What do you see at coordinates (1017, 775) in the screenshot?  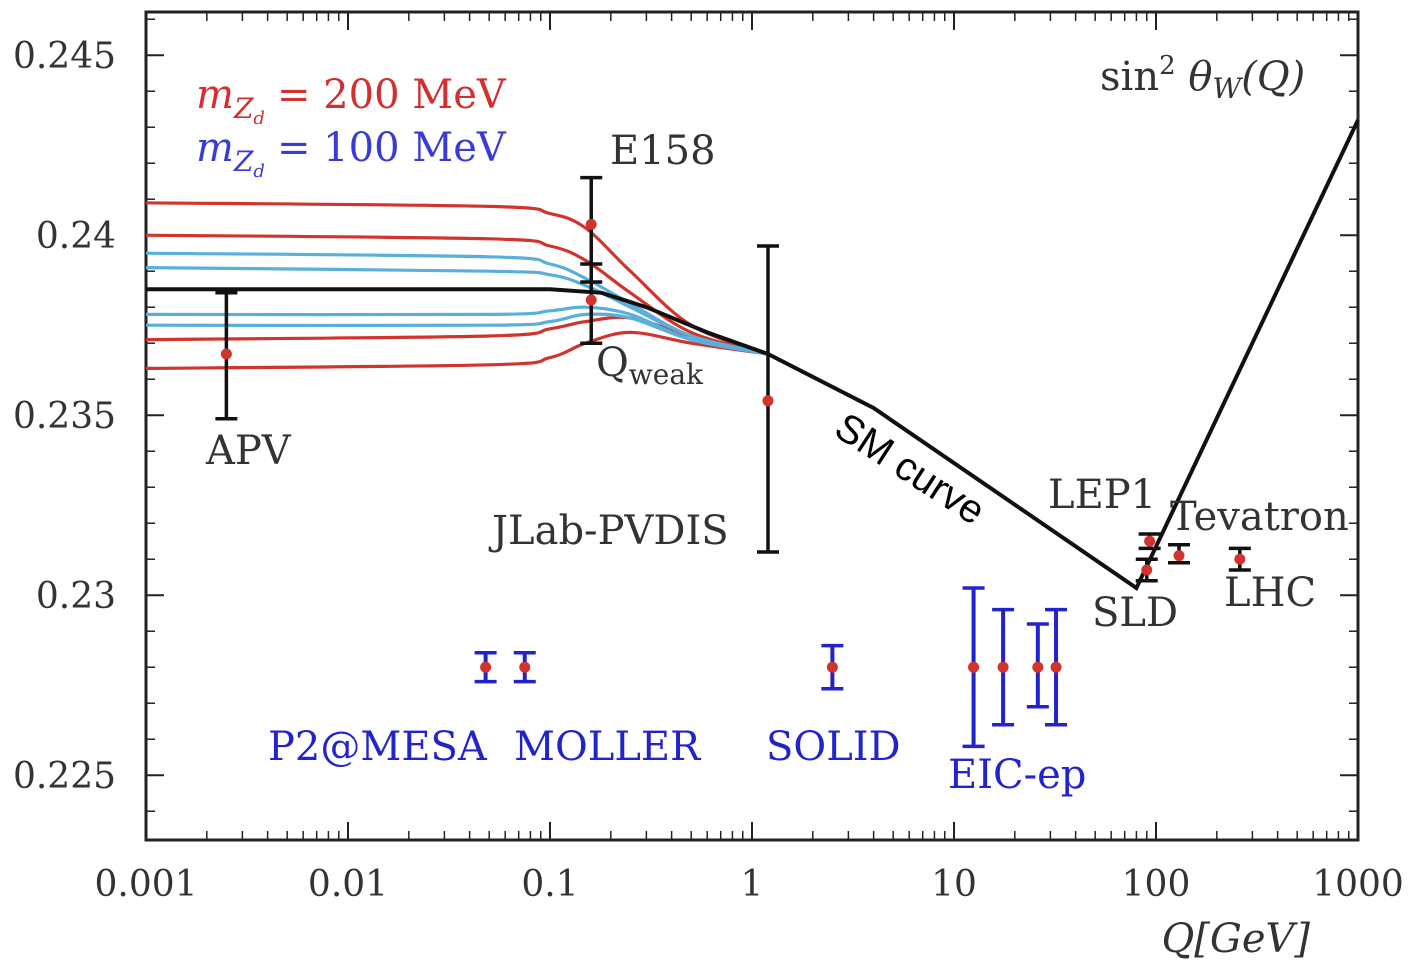 I see `label-eic: EIC-ep` at bounding box center [1017, 775].